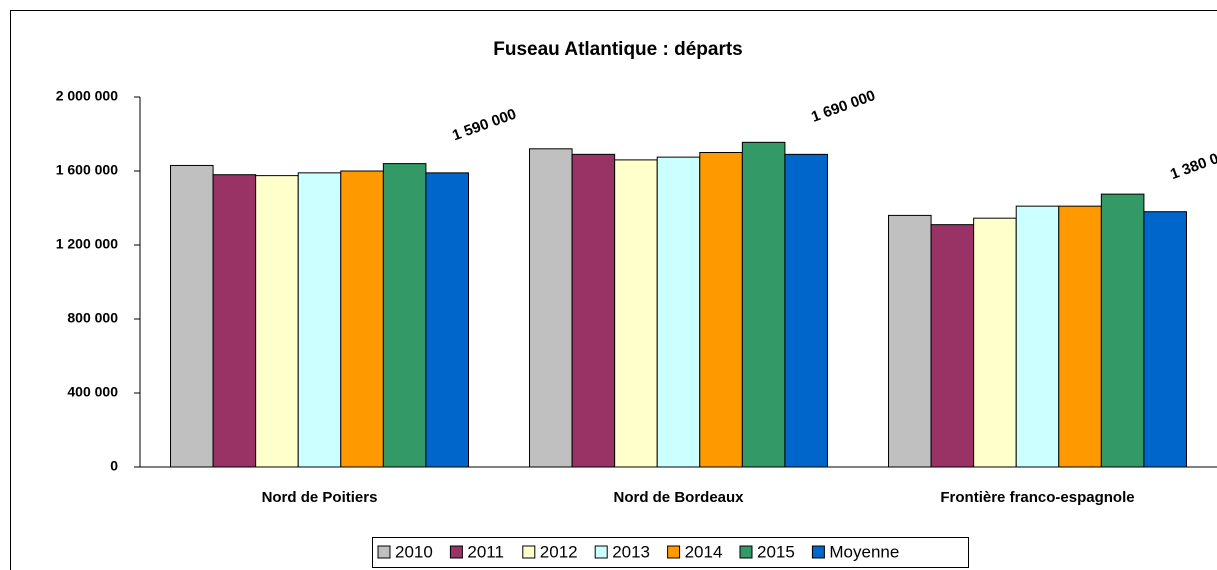 The width and height of the screenshot is (1217, 570). I want to click on x-tick-label: Frontière franco-espagnole, so click(1037, 497).